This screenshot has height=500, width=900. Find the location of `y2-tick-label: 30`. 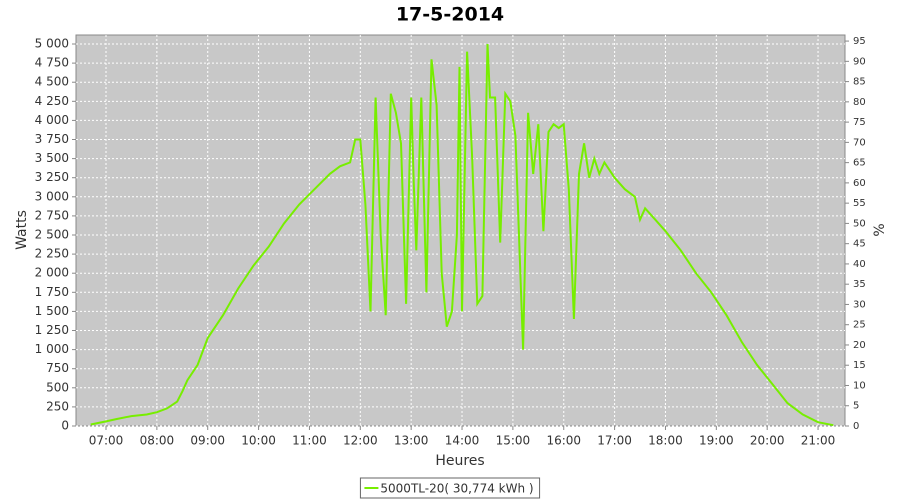

y2-tick-label: 30 is located at coordinates (859, 304).